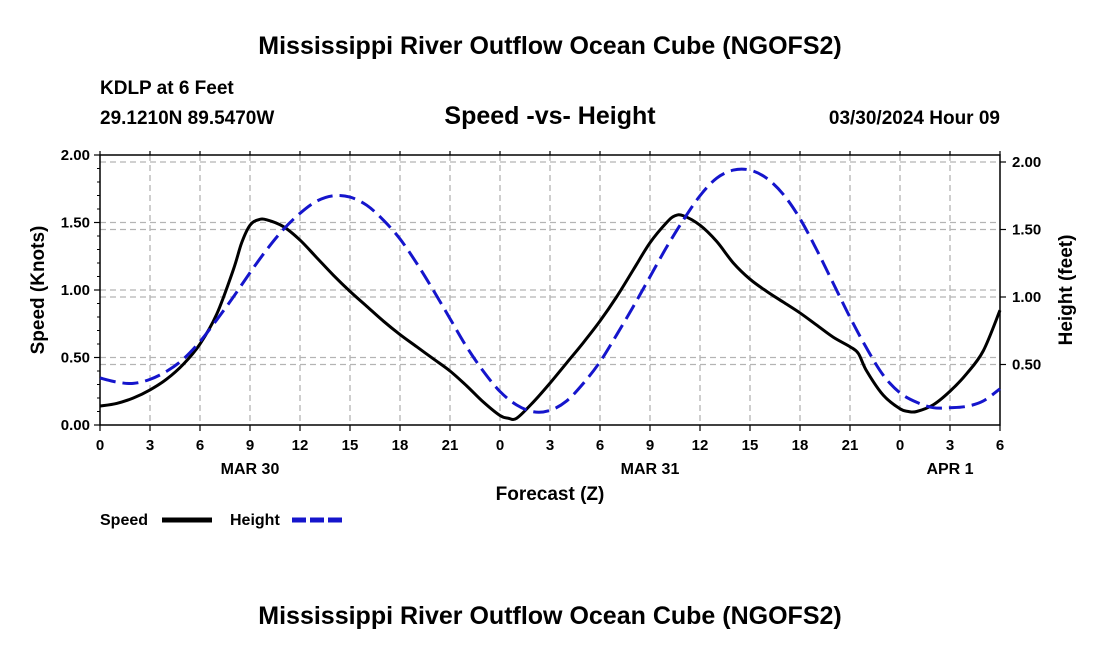 The height and width of the screenshot is (650, 1100). Describe the element at coordinates (75, 223) in the screenshot. I see `y-left-tick-label: 1.50` at that location.